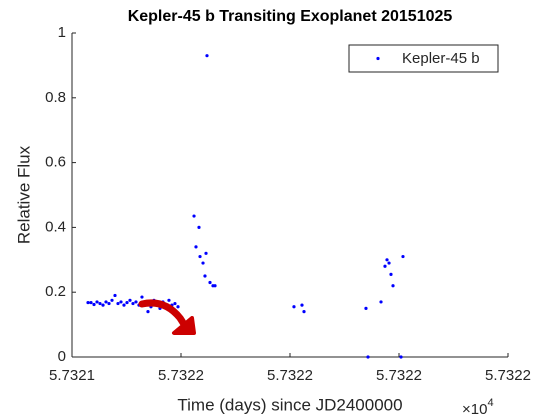 The image size is (560, 420). What do you see at coordinates (62, 356) in the screenshot?
I see `y-tick-label: 0` at bounding box center [62, 356].